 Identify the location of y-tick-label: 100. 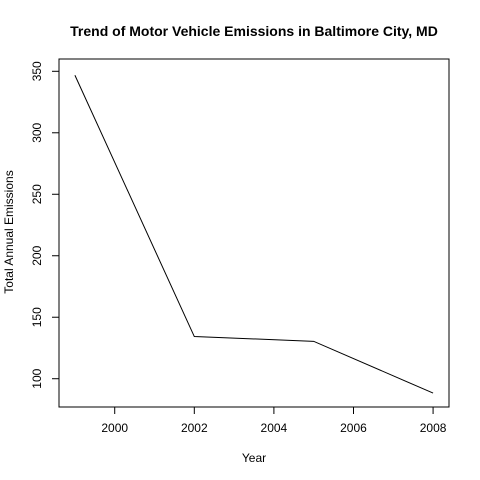
(37, 378).